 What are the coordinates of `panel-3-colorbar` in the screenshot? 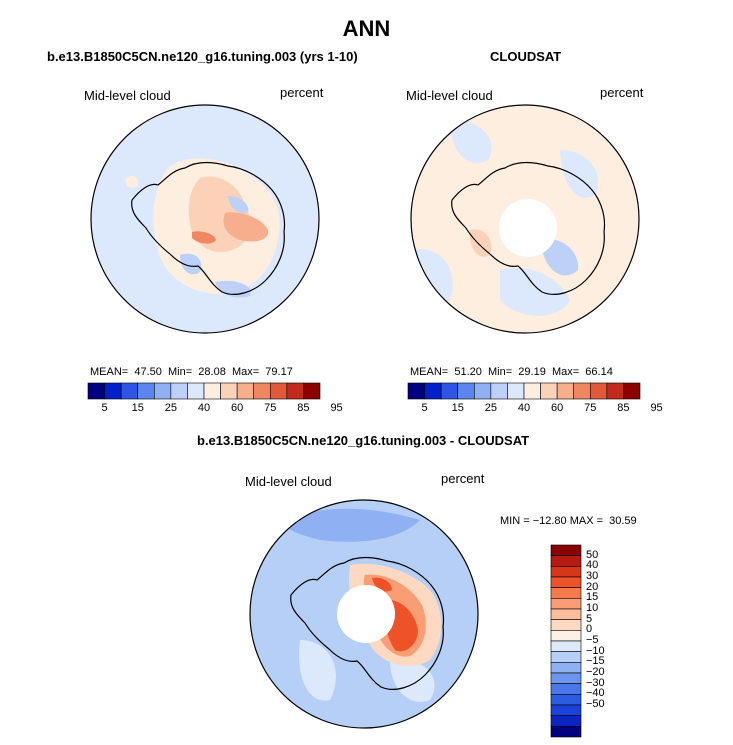 It's located at (566, 641).